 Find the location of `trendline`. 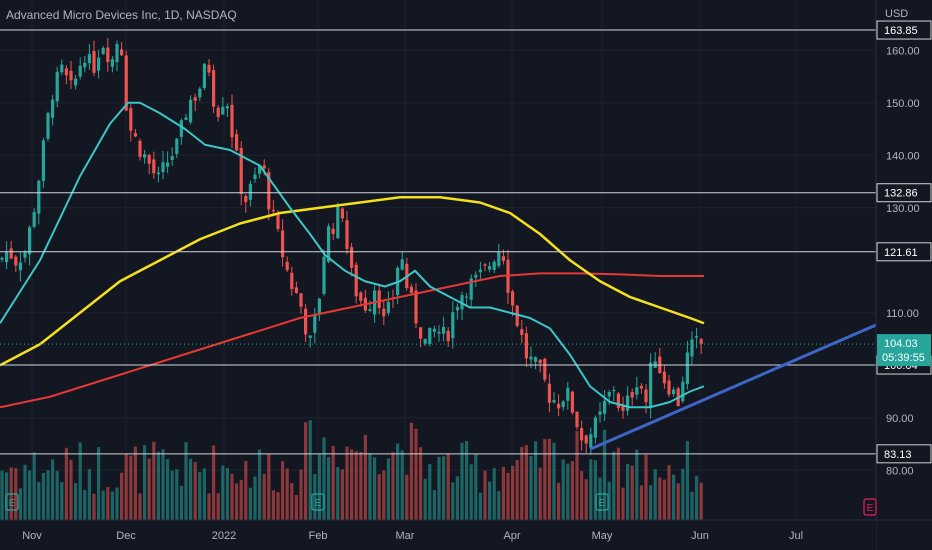

trendline is located at coordinates (735, 386).